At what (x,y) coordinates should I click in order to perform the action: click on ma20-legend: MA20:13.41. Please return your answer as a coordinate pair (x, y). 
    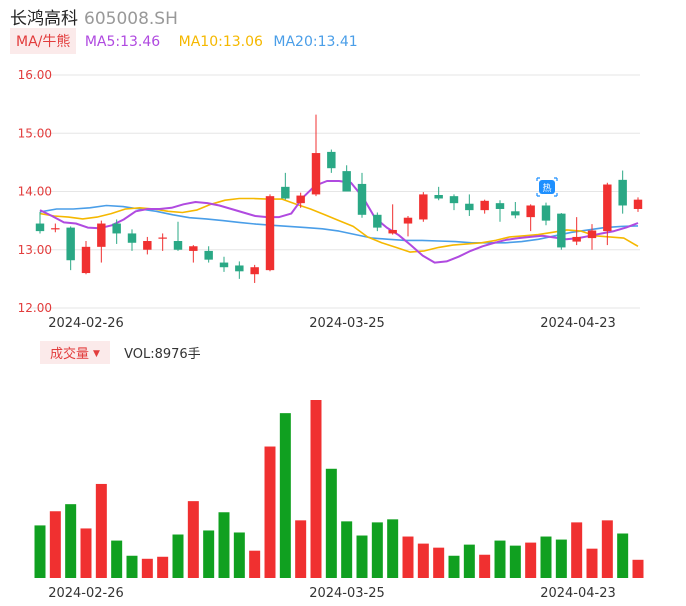
    Looking at the image, I should click on (315, 42).